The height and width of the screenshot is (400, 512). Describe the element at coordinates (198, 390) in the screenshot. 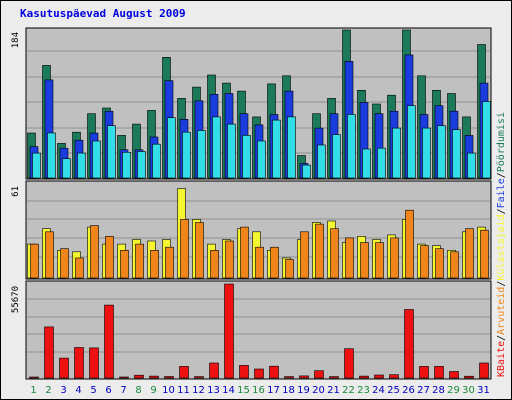

I see `x-tick-day-12: 12` at that location.